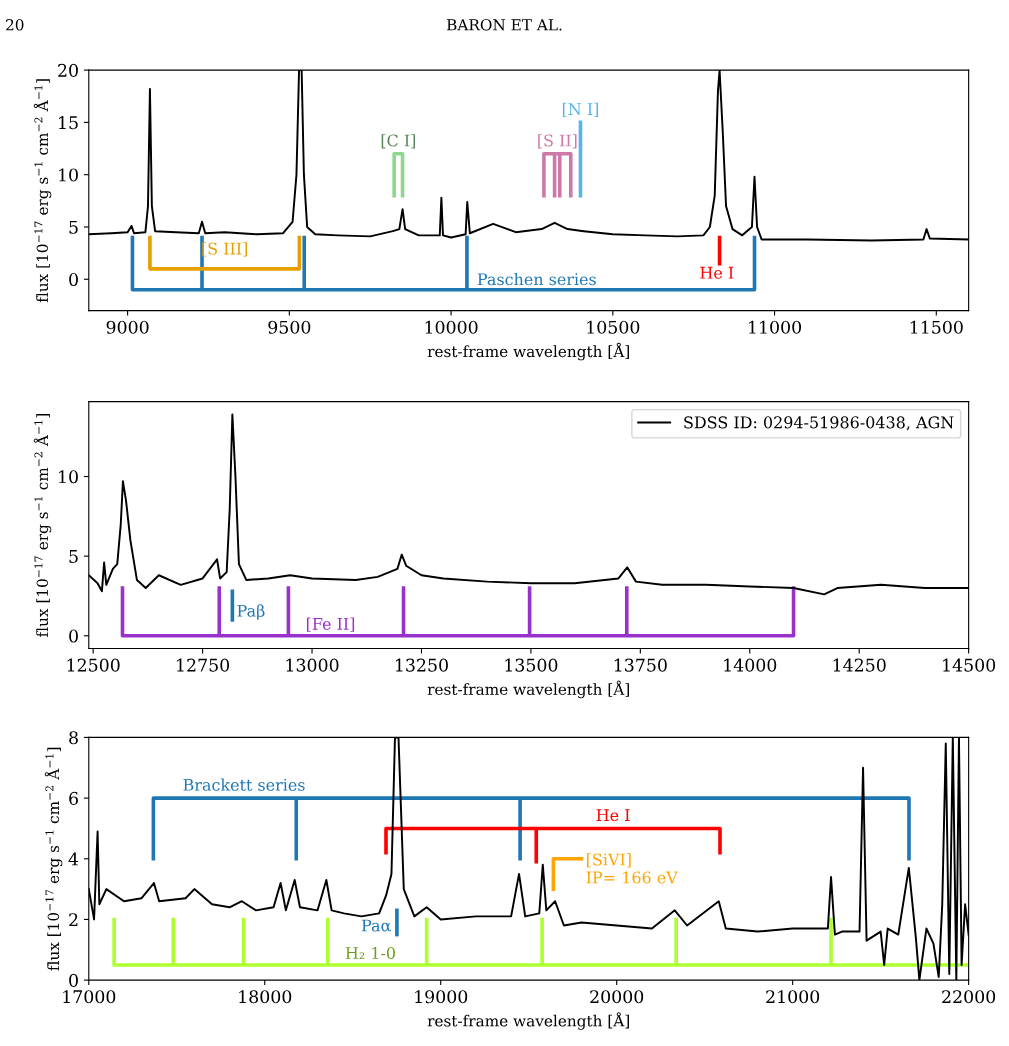 This screenshot has height=1046, width=1009. I want to click on x-tick-label: 12750, so click(203, 665).